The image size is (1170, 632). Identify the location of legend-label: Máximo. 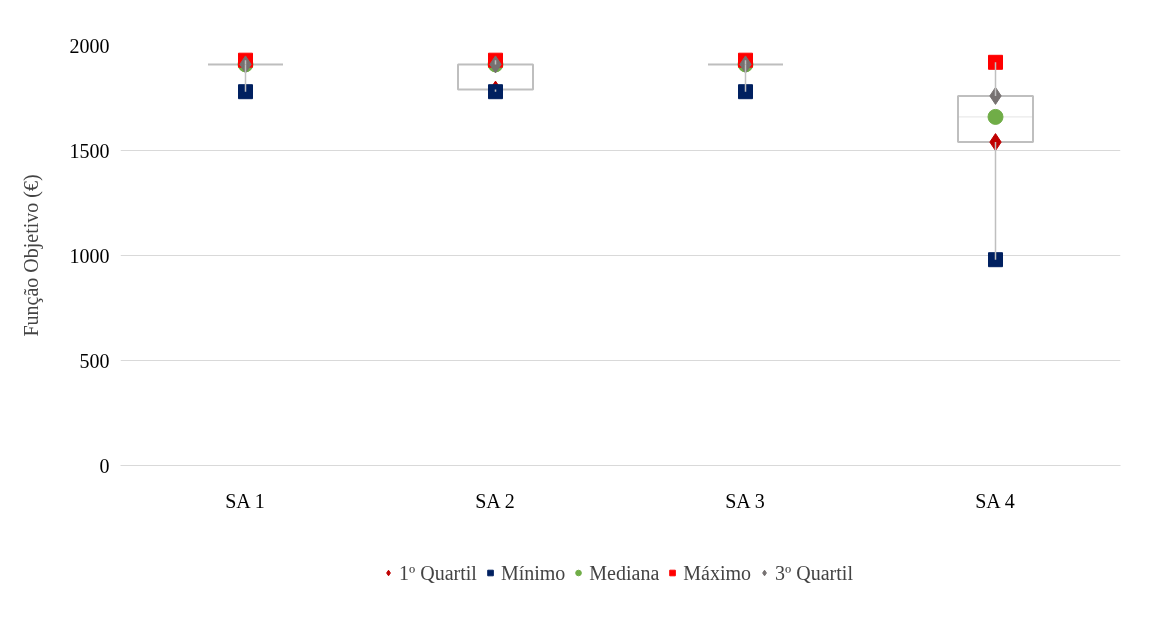
(717, 573).